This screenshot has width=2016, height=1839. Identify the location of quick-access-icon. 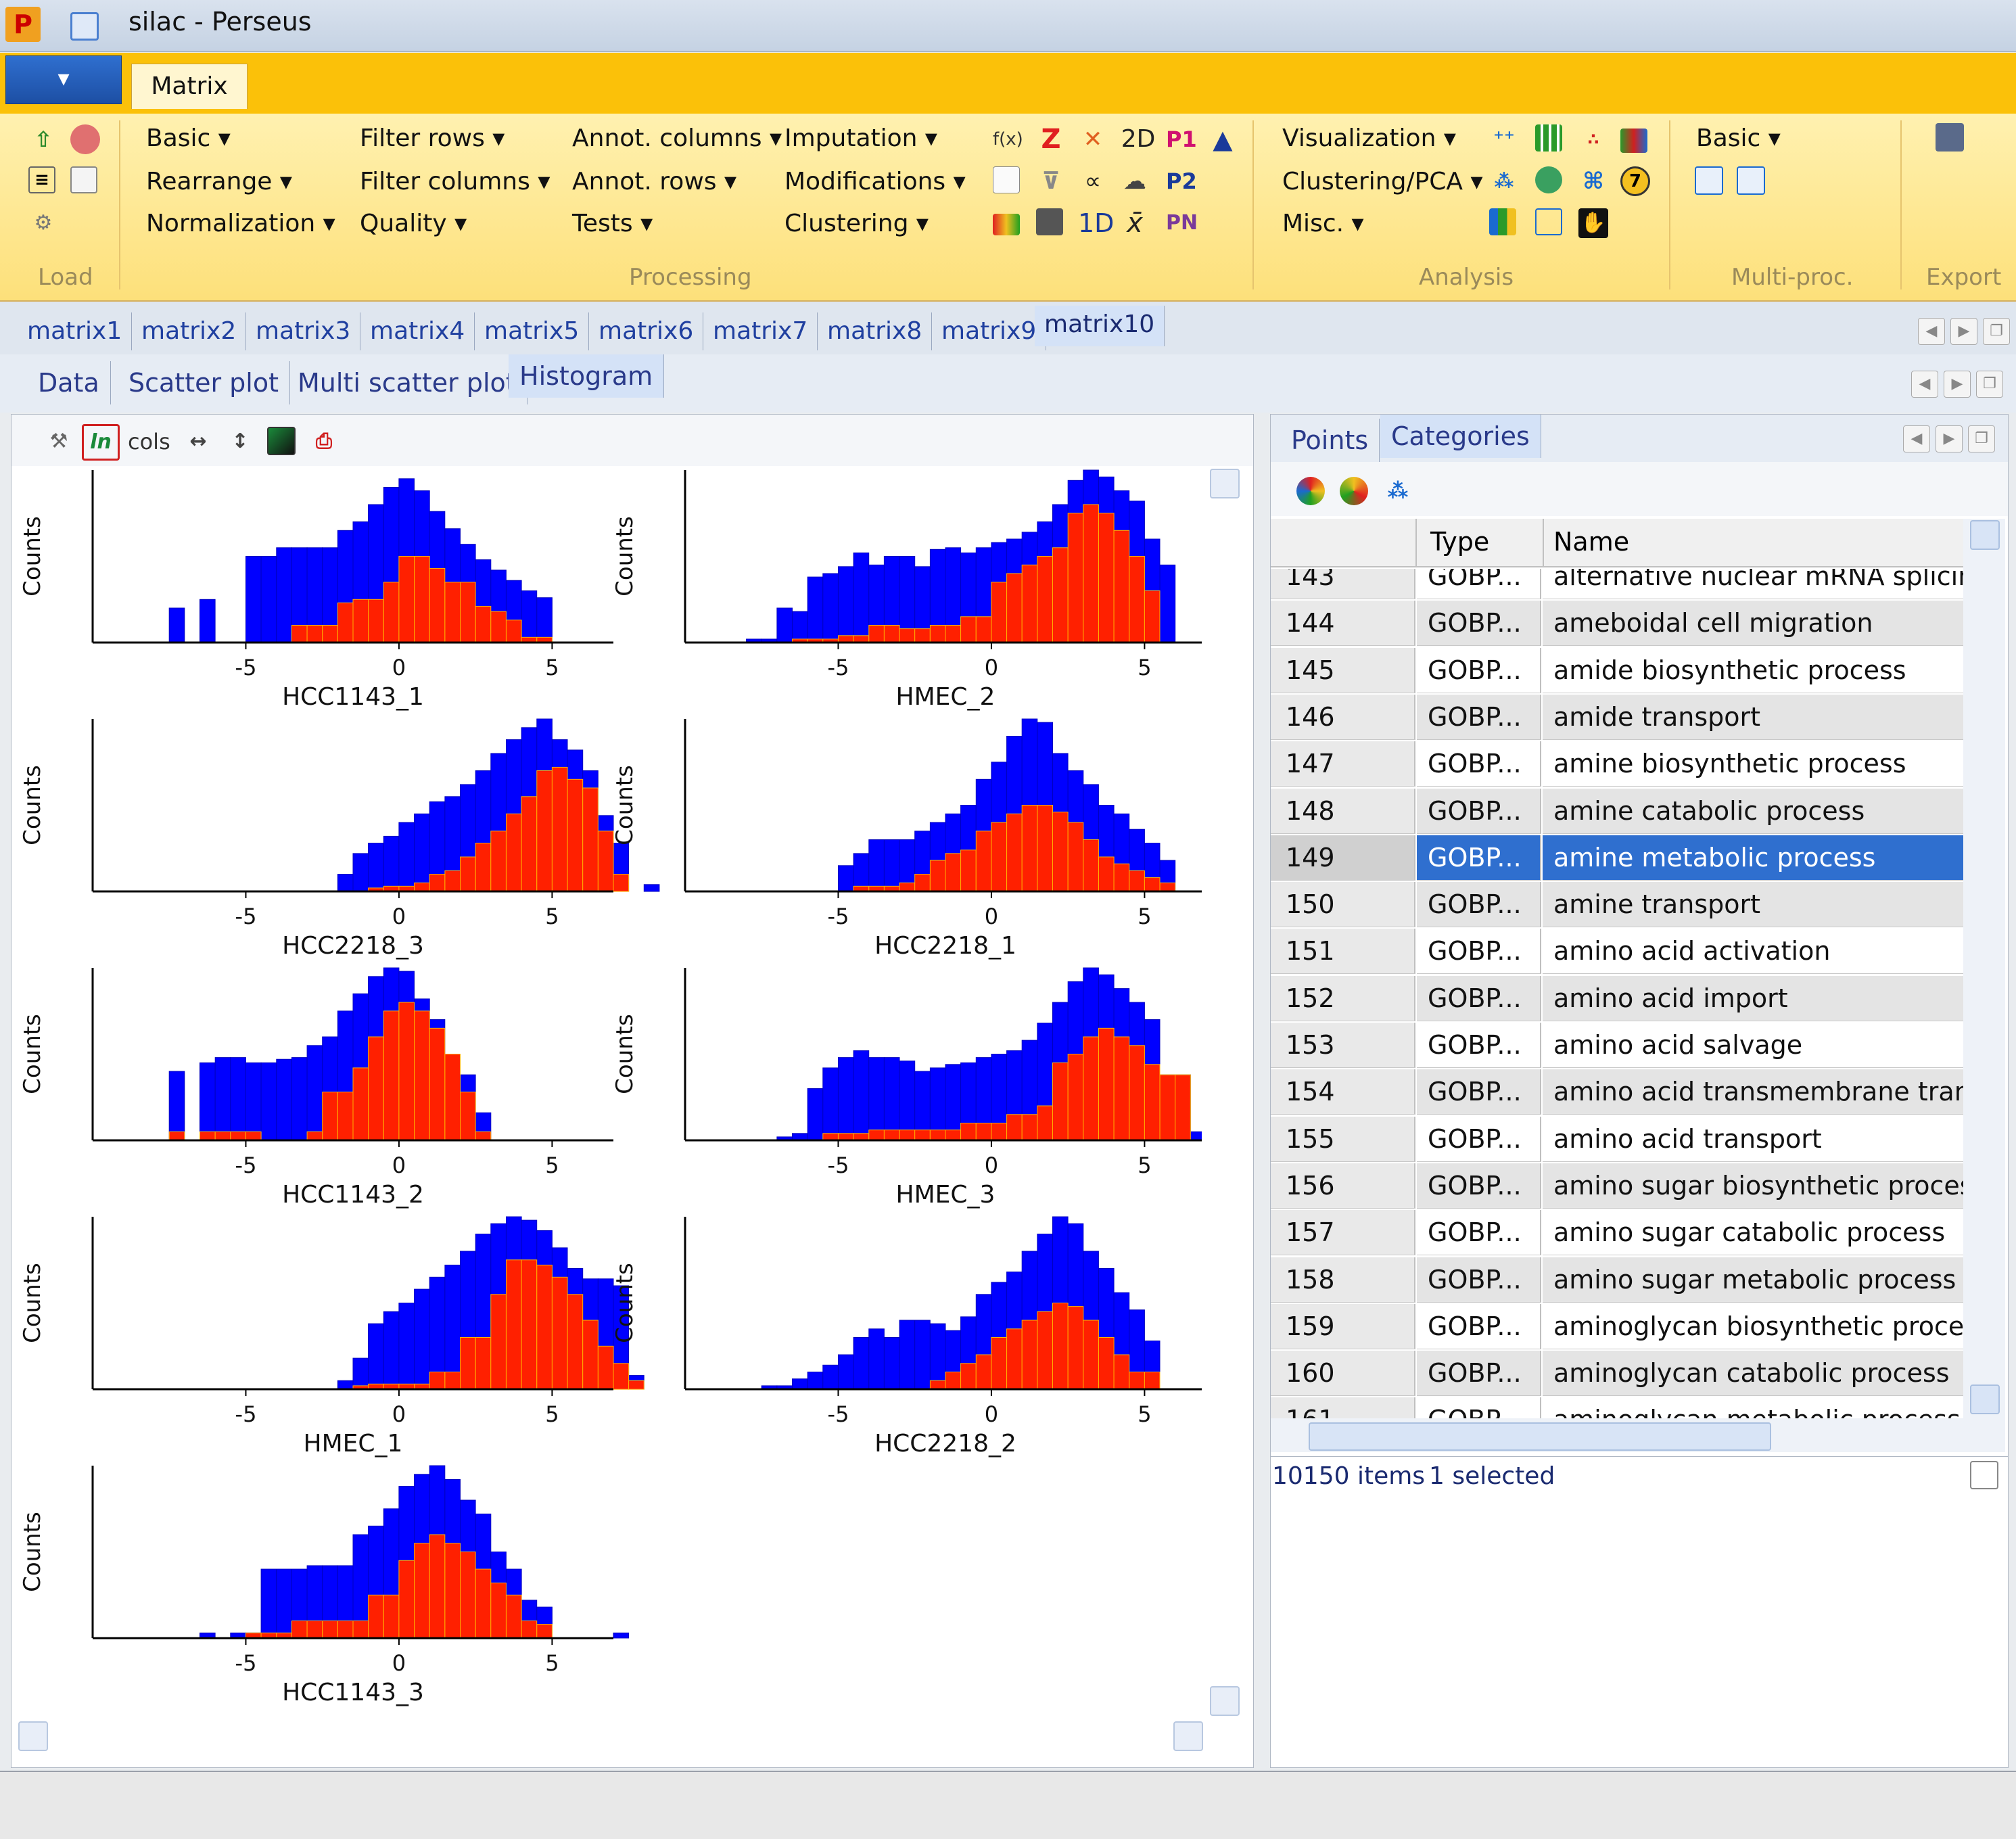
(84, 26).